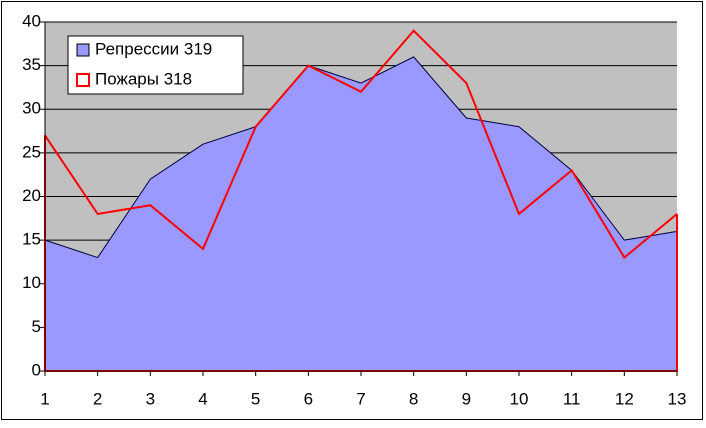  Describe the element at coordinates (150, 398) in the screenshot. I see `x-tick-label: 3` at that location.